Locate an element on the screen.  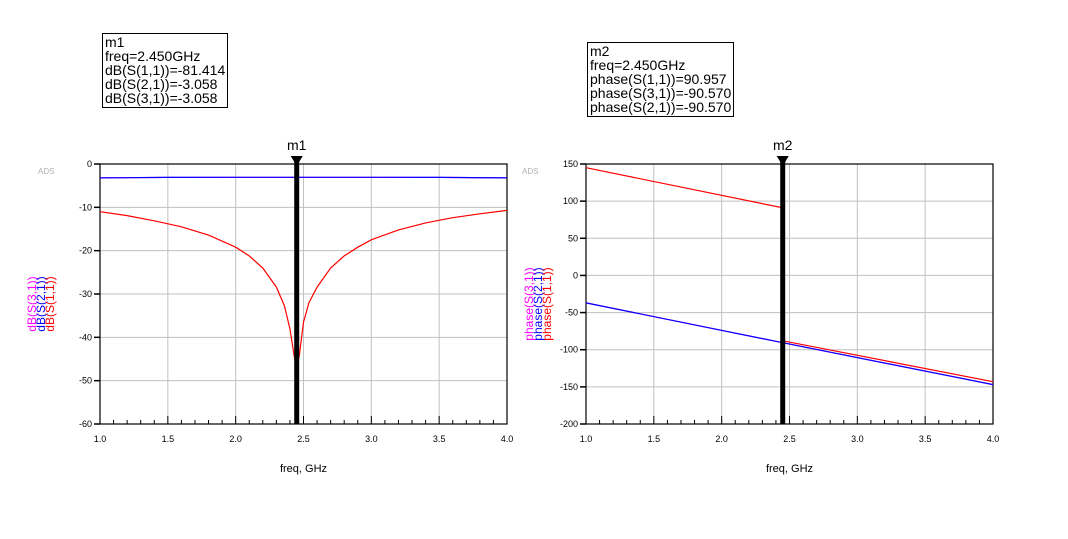
marker-label: m1 is located at coordinates (297, 145).